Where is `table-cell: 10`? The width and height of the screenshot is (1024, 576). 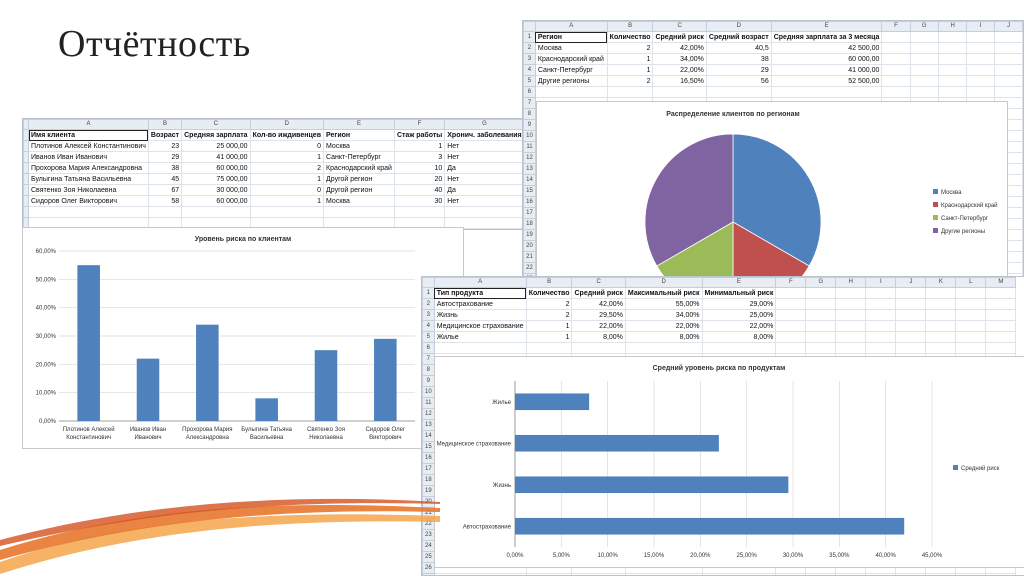 table-cell: 10 is located at coordinates (419, 168).